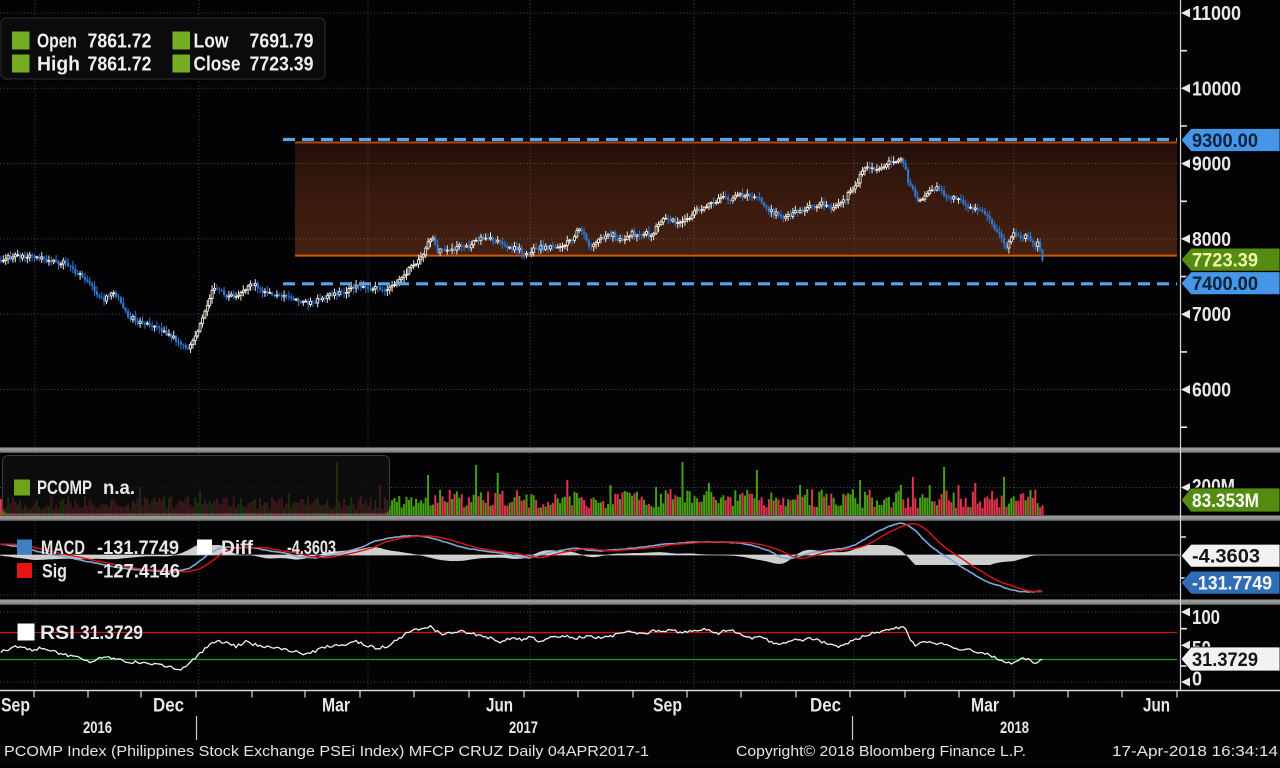 This screenshot has height=768, width=1280. I want to click on svg-text: Diff, so click(237, 548).